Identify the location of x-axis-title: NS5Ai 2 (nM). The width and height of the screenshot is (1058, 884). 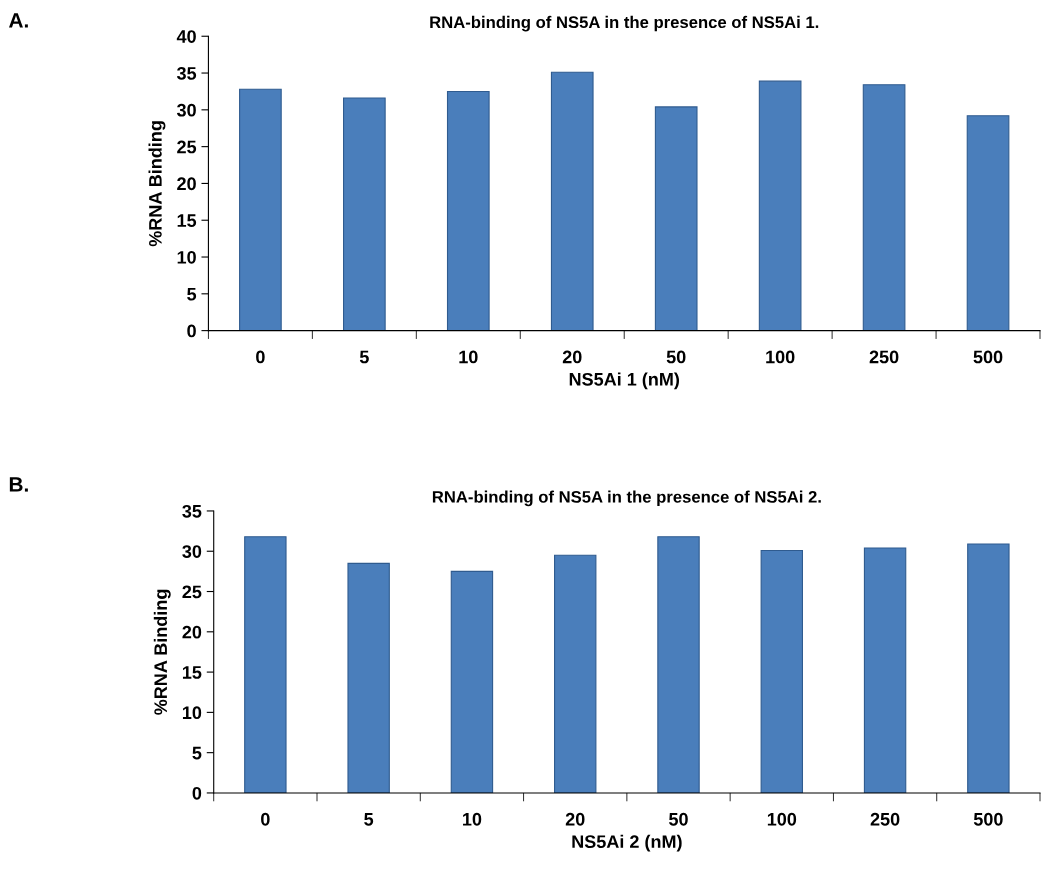
(627, 843).